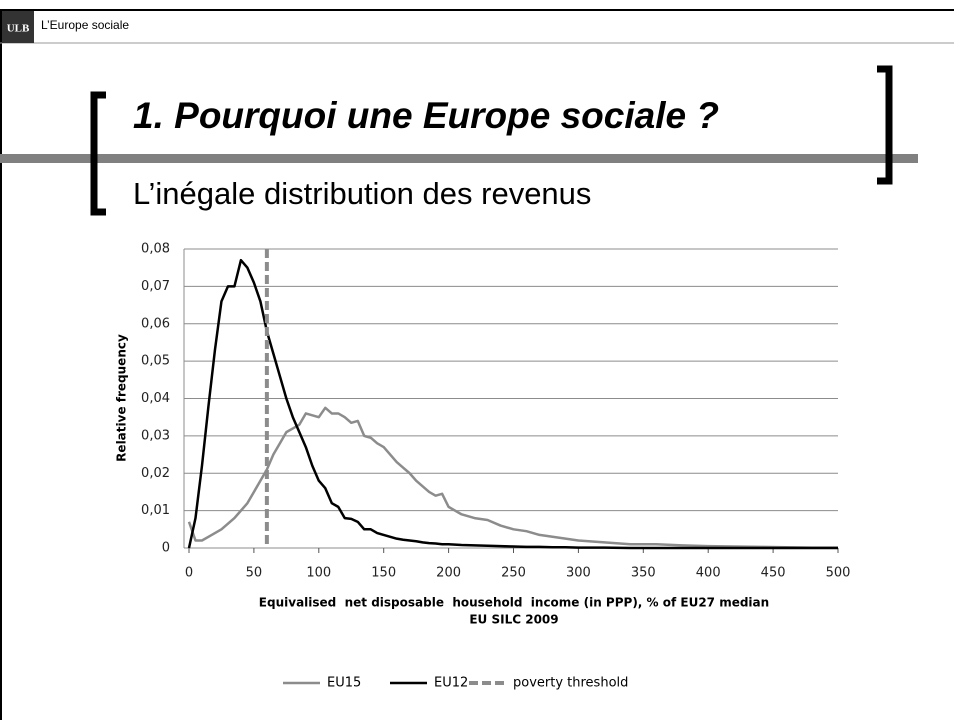 The width and height of the screenshot is (954, 725). What do you see at coordinates (155, 323) in the screenshot?
I see `y-tick-label: 0,06` at bounding box center [155, 323].